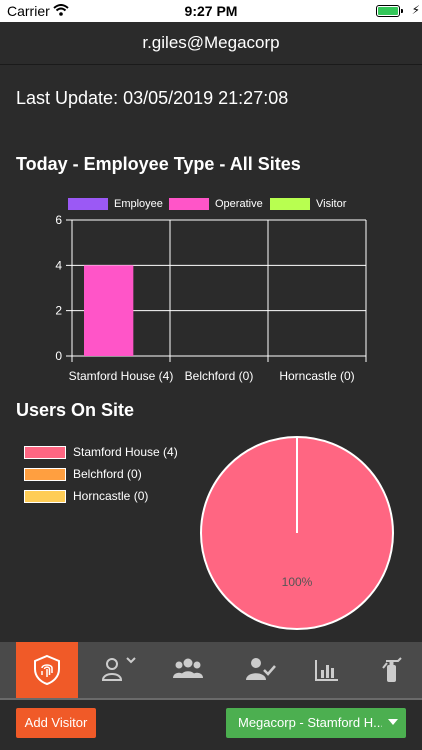 This screenshot has width=422, height=750. I want to click on fire-extinguisher-icon, so click(392, 669).